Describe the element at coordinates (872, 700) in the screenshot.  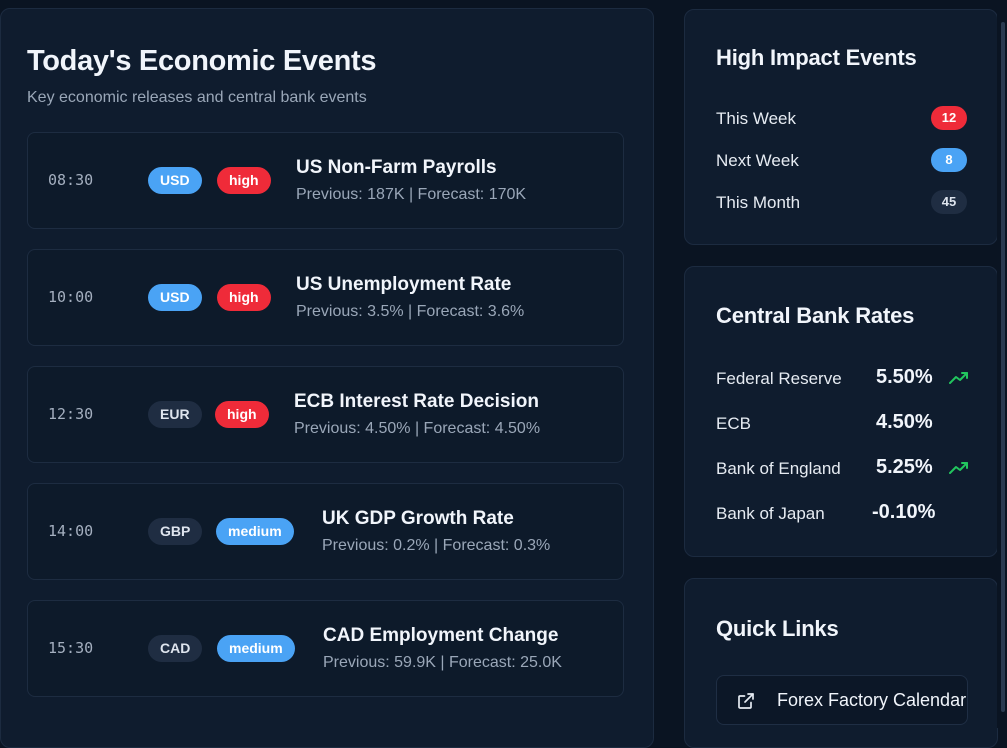
I see `link-label: Forex Factory Calendar` at that location.